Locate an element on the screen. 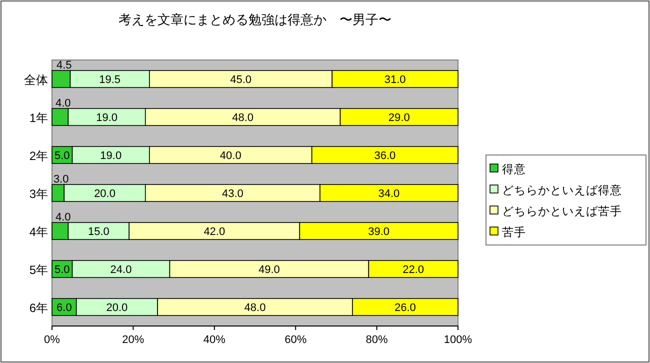  x-tick-label: 100% is located at coordinates (458, 340).